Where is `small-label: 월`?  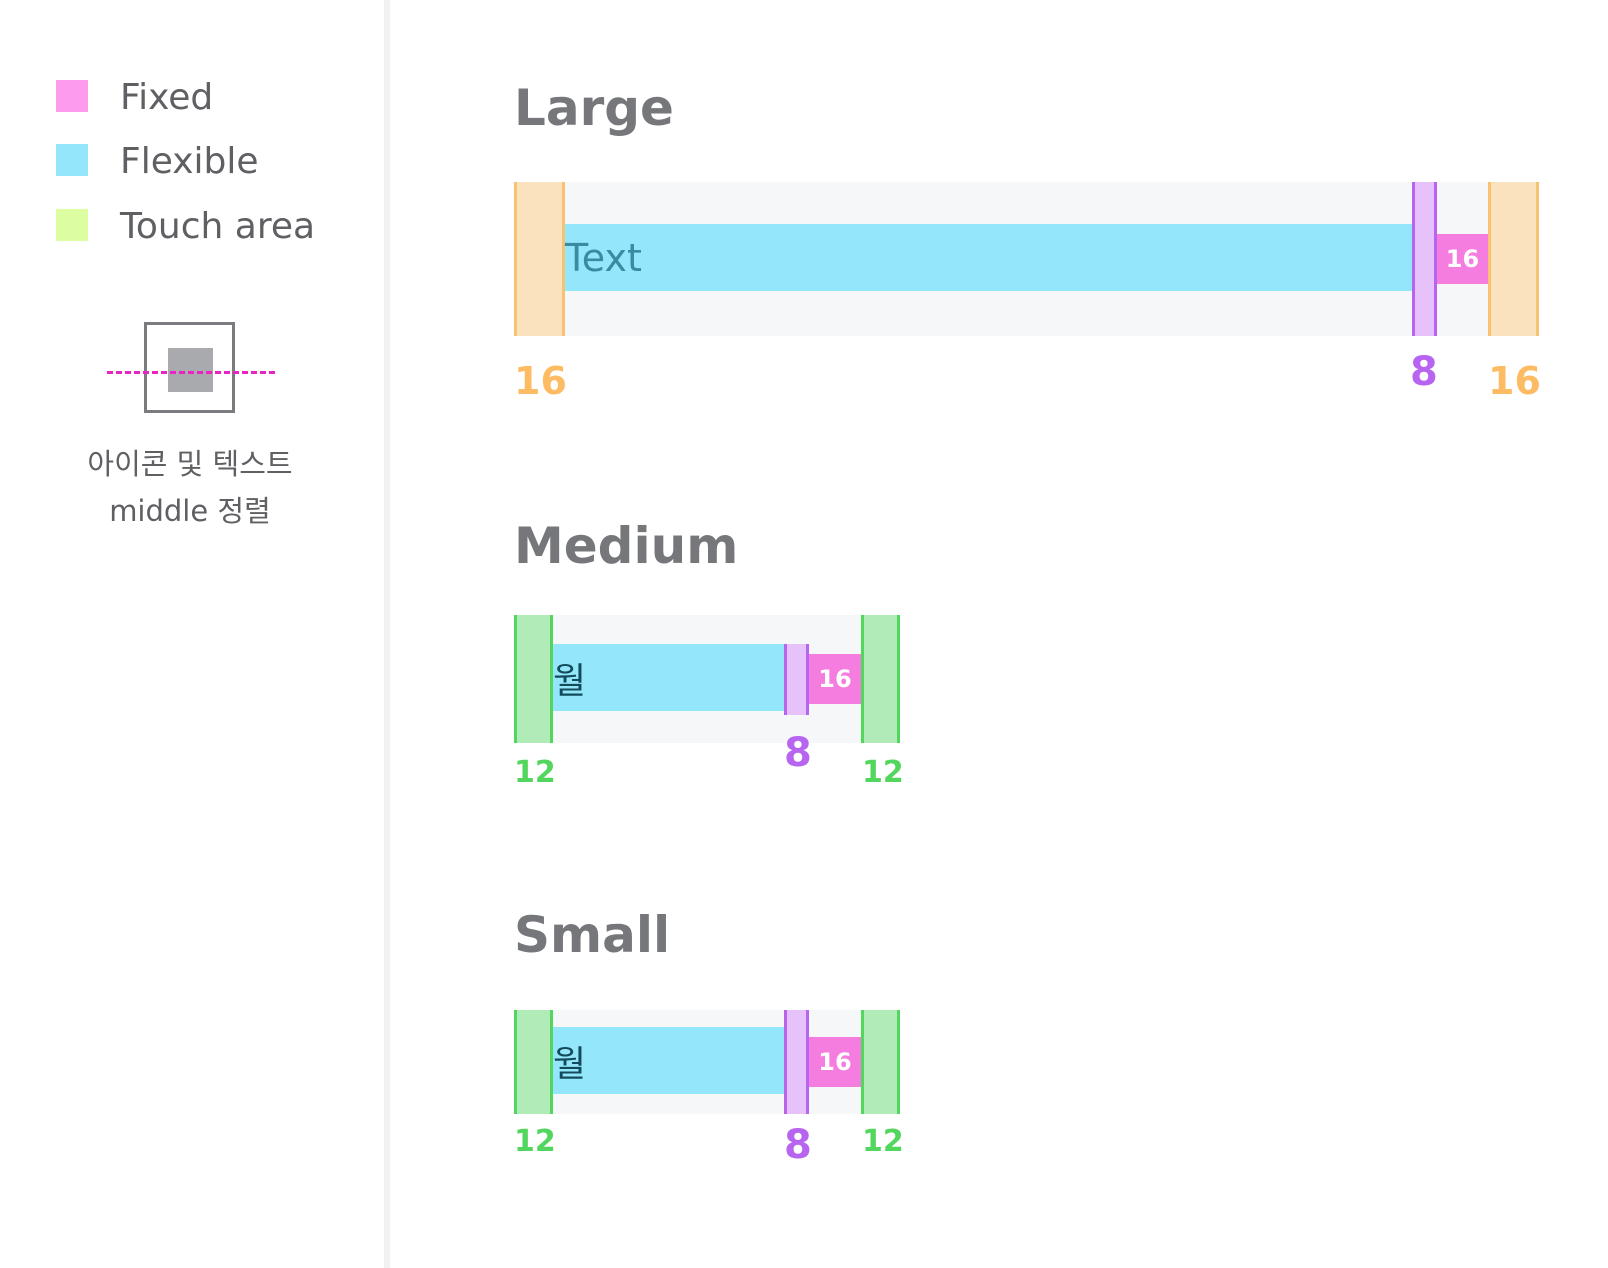
small-label: 월 is located at coordinates (668, 1060).